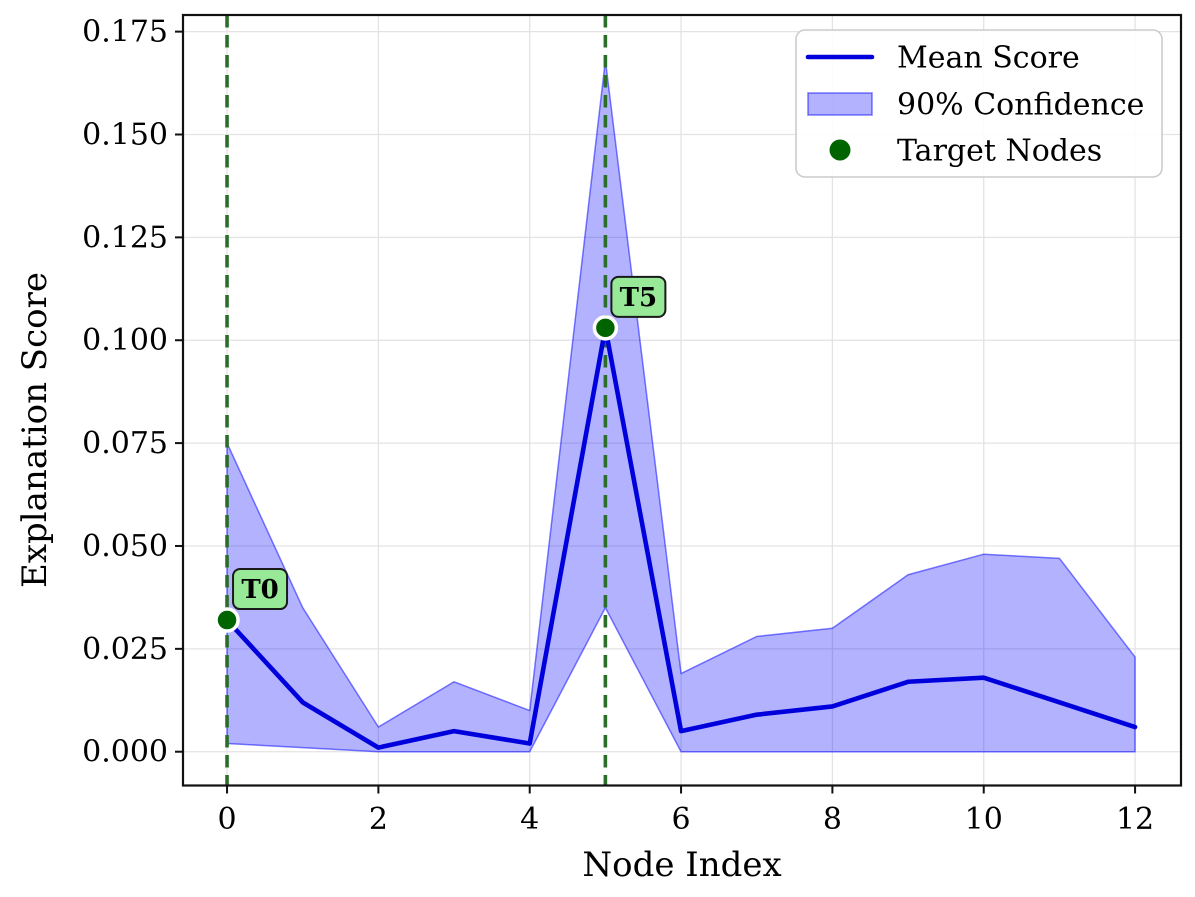 This screenshot has width=1195, height=897. Describe the element at coordinates (125, 32) in the screenshot. I see `y-tick-label: 0.175` at that location.